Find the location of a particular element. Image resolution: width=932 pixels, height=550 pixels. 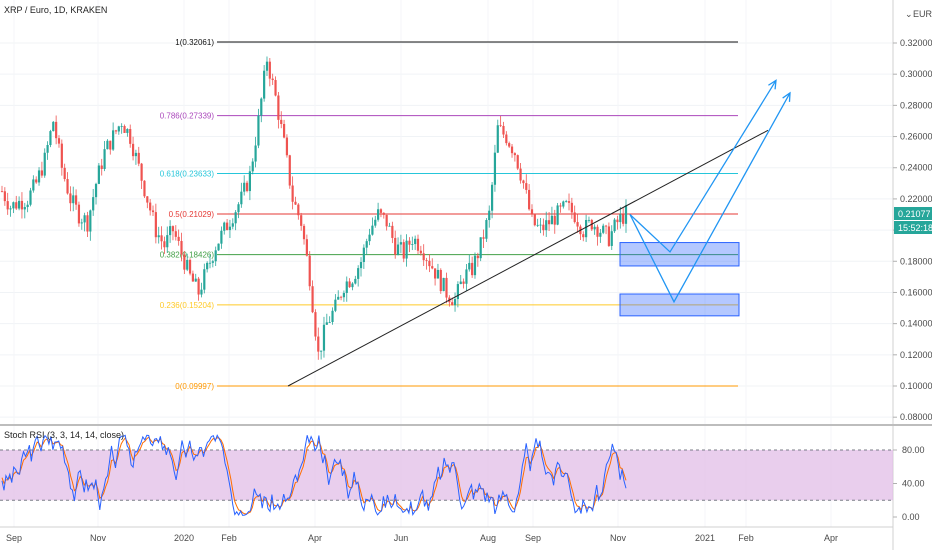

indicator-tick-label: 40.00 is located at coordinates (913, 484).